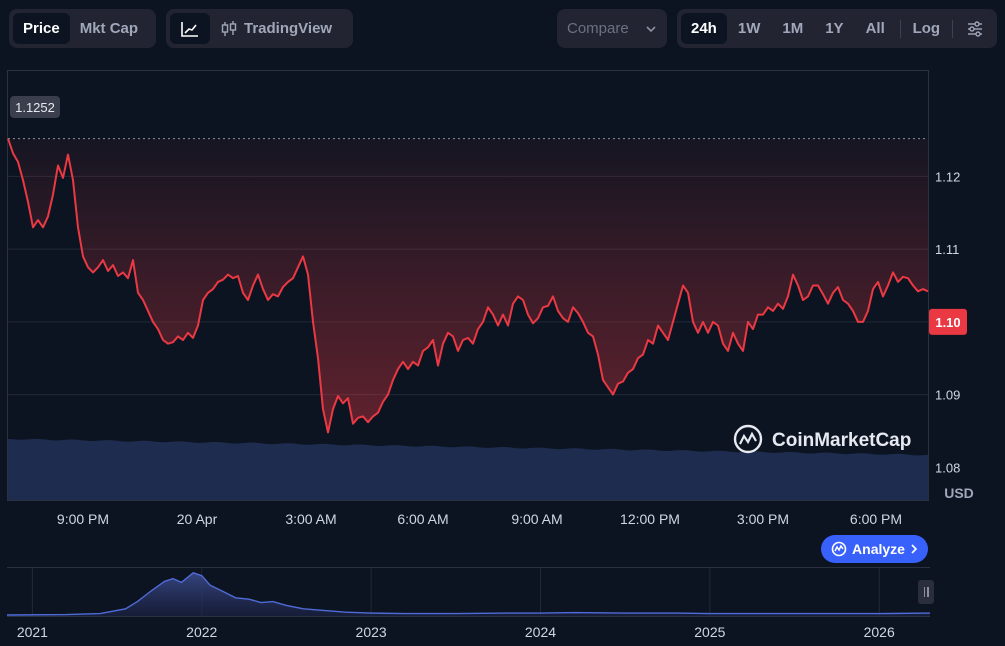 The image size is (1005, 646). I want to click on high-price-text: 1.1252, so click(35, 107).